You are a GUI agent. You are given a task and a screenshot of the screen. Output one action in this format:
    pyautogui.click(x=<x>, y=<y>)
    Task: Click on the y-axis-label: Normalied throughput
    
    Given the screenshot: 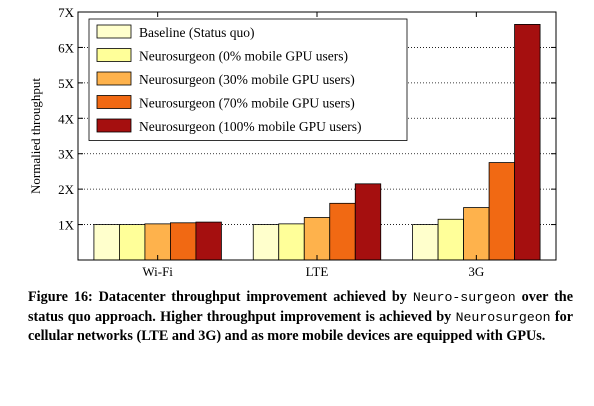 What is the action you would take?
    pyautogui.click(x=35, y=136)
    